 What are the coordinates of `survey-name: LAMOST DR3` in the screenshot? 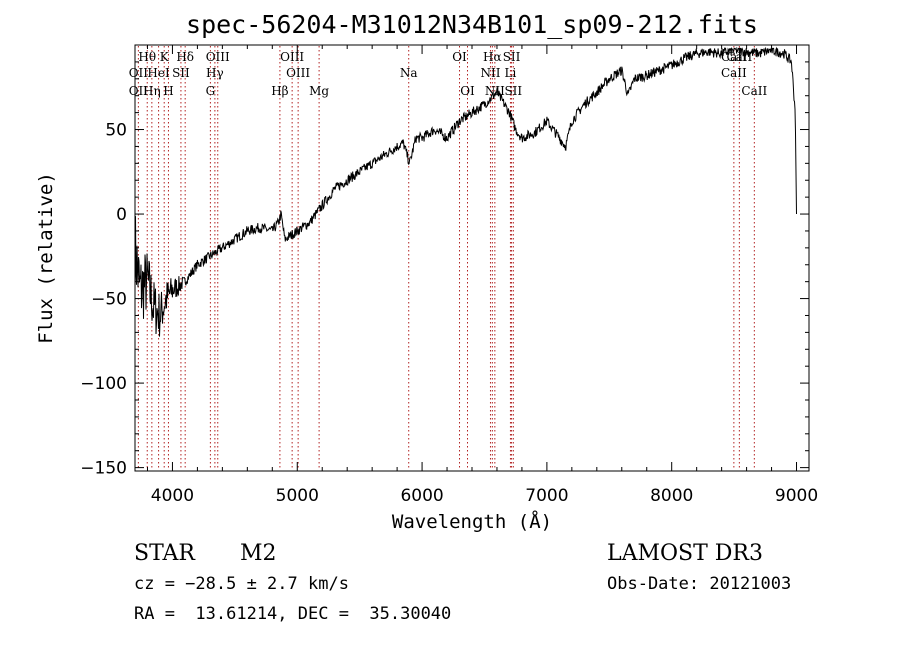 It's located at (685, 553).